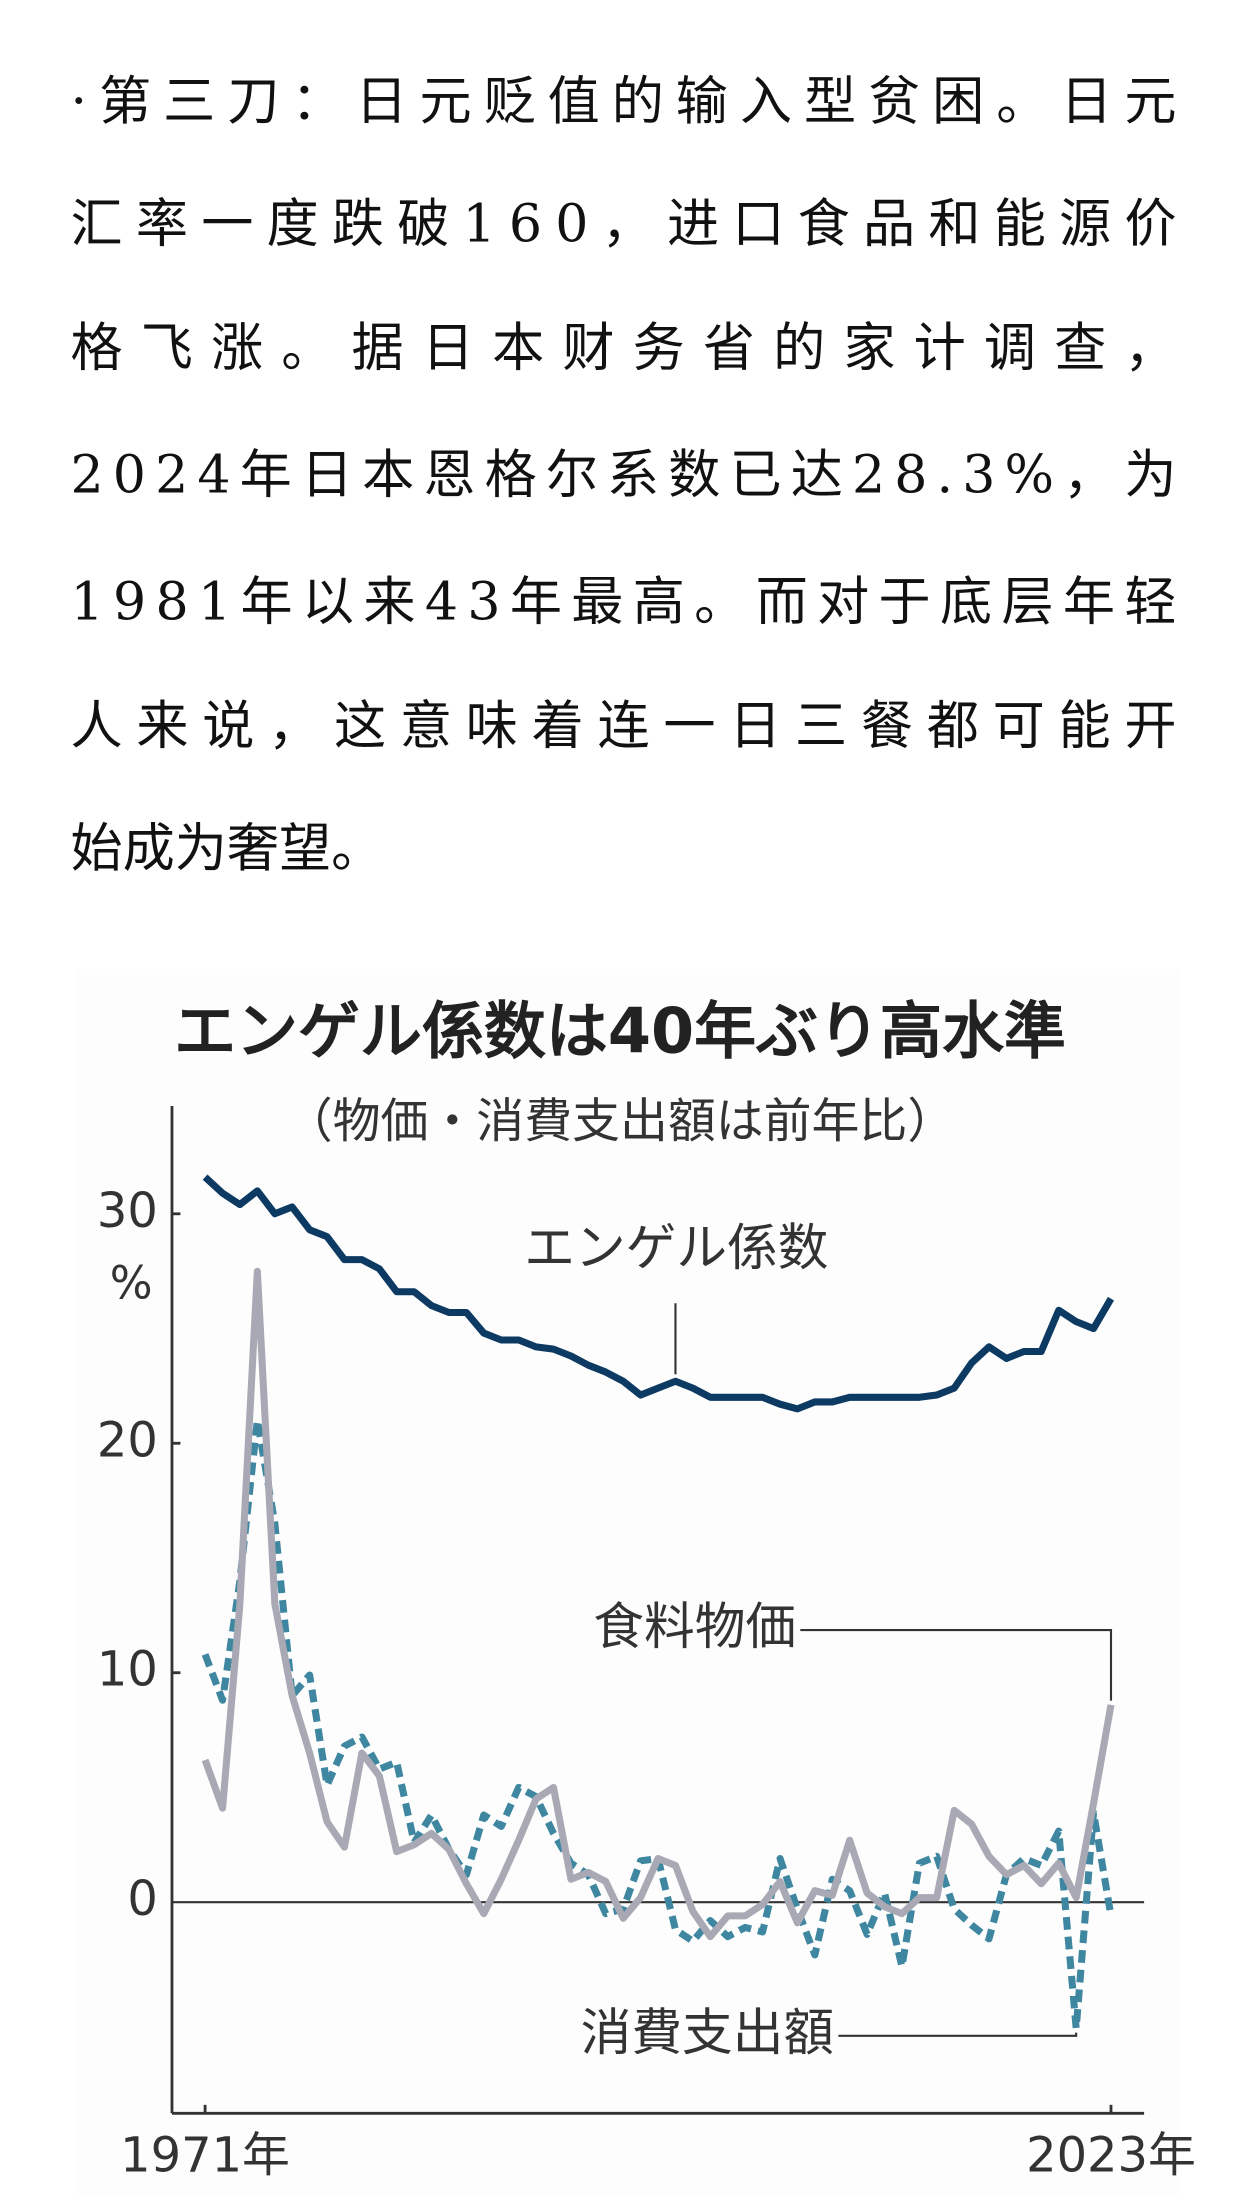 This screenshot has width=1240, height=2195. What do you see at coordinates (624, 349) in the screenshot?
I see `paragraph-line: 格飞涨。据日本财务省的家计调查，` at bounding box center [624, 349].